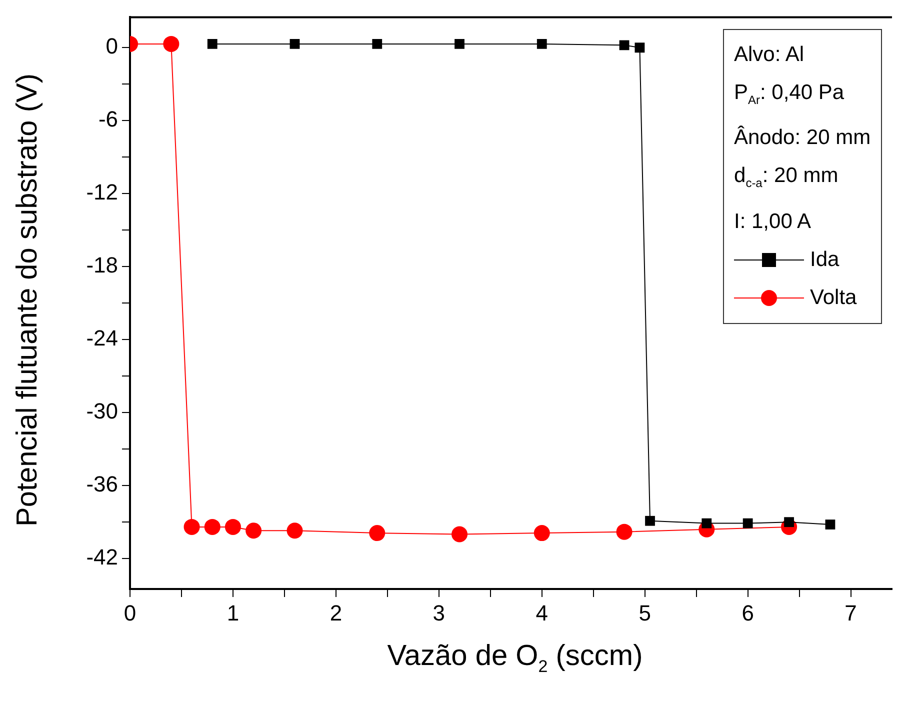 The height and width of the screenshot is (709, 900). What do you see at coordinates (102, 192) in the screenshot?
I see `y-tick-label: -12` at bounding box center [102, 192].